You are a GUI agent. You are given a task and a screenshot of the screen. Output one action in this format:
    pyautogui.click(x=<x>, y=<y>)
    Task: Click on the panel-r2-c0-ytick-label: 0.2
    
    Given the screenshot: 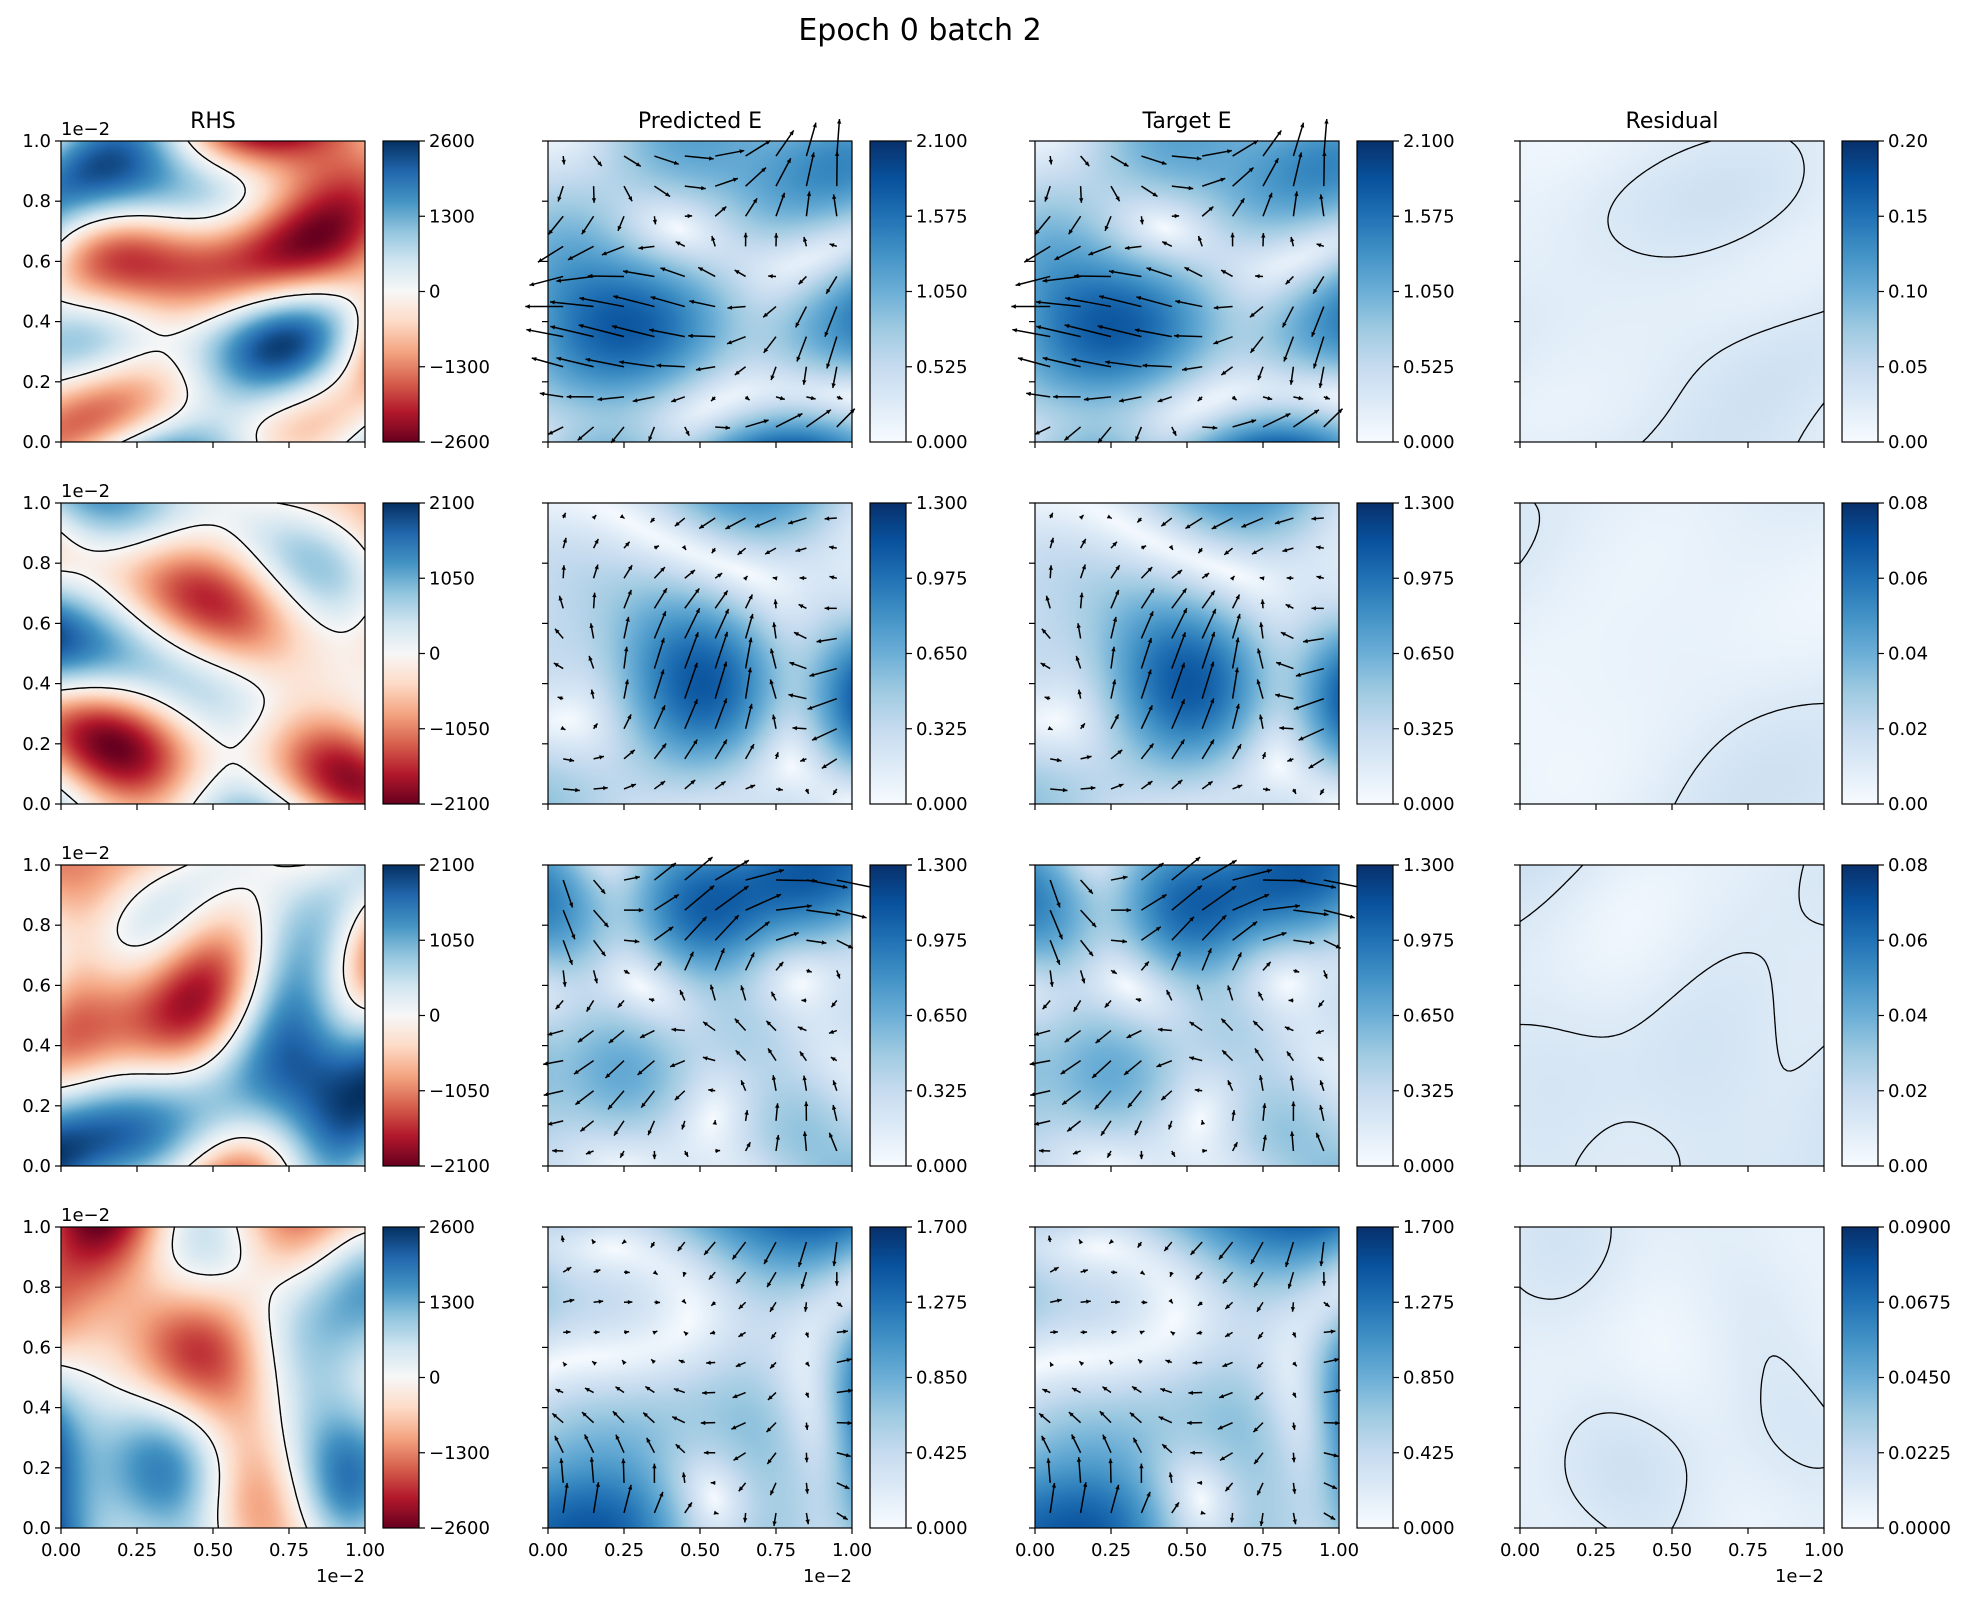 What is the action you would take?
    pyautogui.click(x=36, y=1106)
    